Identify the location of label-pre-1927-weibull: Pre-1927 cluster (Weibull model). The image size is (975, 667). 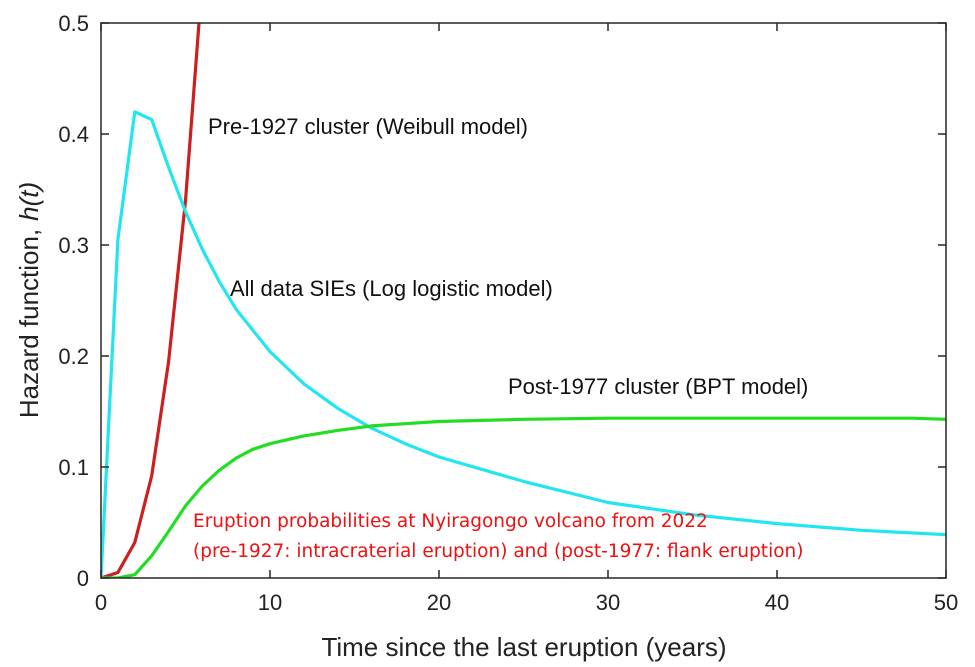
(368, 126).